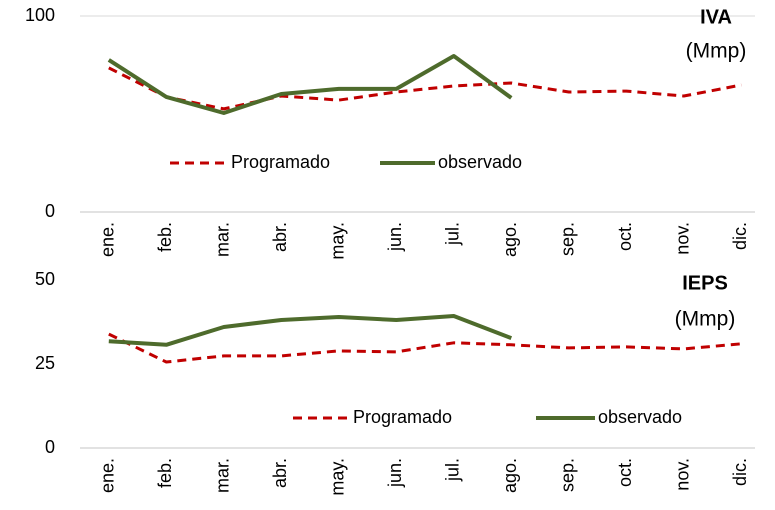  Describe the element at coordinates (716, 17) in the screenshot. I see `chart-title: IVA` at that location.